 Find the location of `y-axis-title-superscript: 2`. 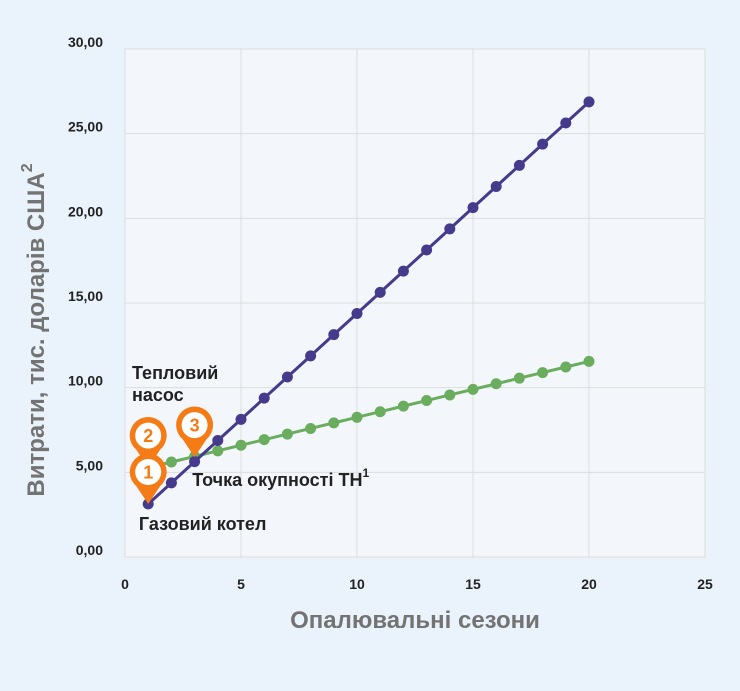

y-axis-title-superscript: 2 is located at coordinates (27, 167).